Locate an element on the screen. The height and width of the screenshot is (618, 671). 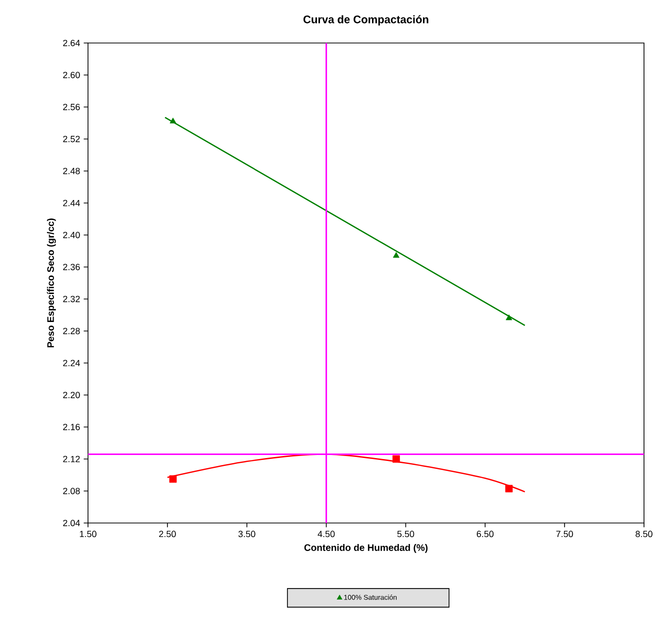
y-tick-label: 2.40 is located at coordinates (71, 235).